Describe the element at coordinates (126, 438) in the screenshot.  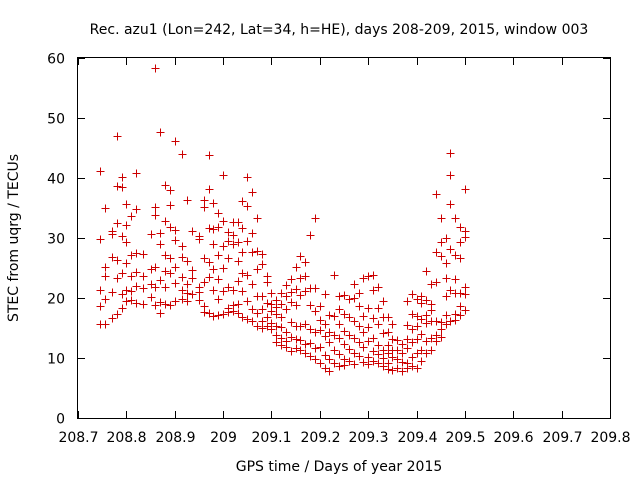
I see `x-tick-label: 208.8` at that location.